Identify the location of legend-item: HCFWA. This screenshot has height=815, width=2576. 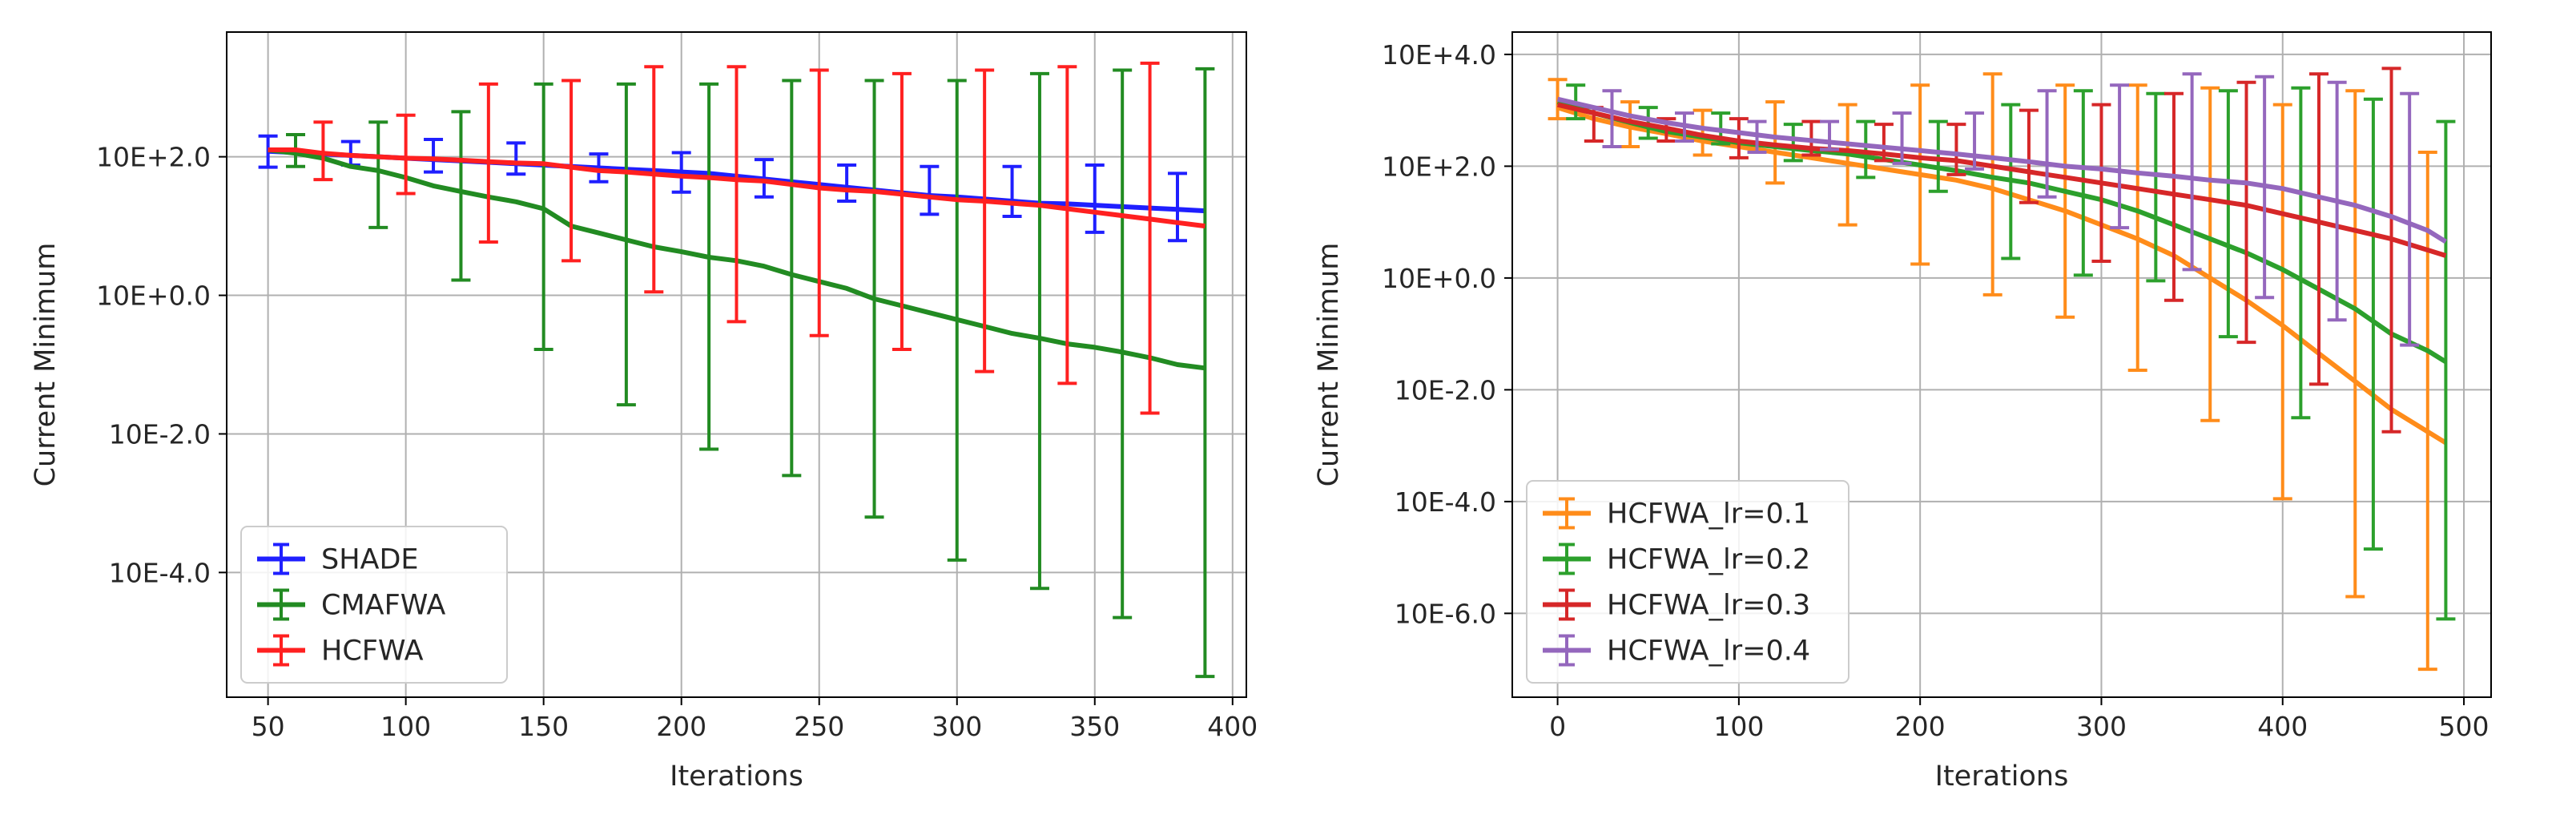
(340, 651).